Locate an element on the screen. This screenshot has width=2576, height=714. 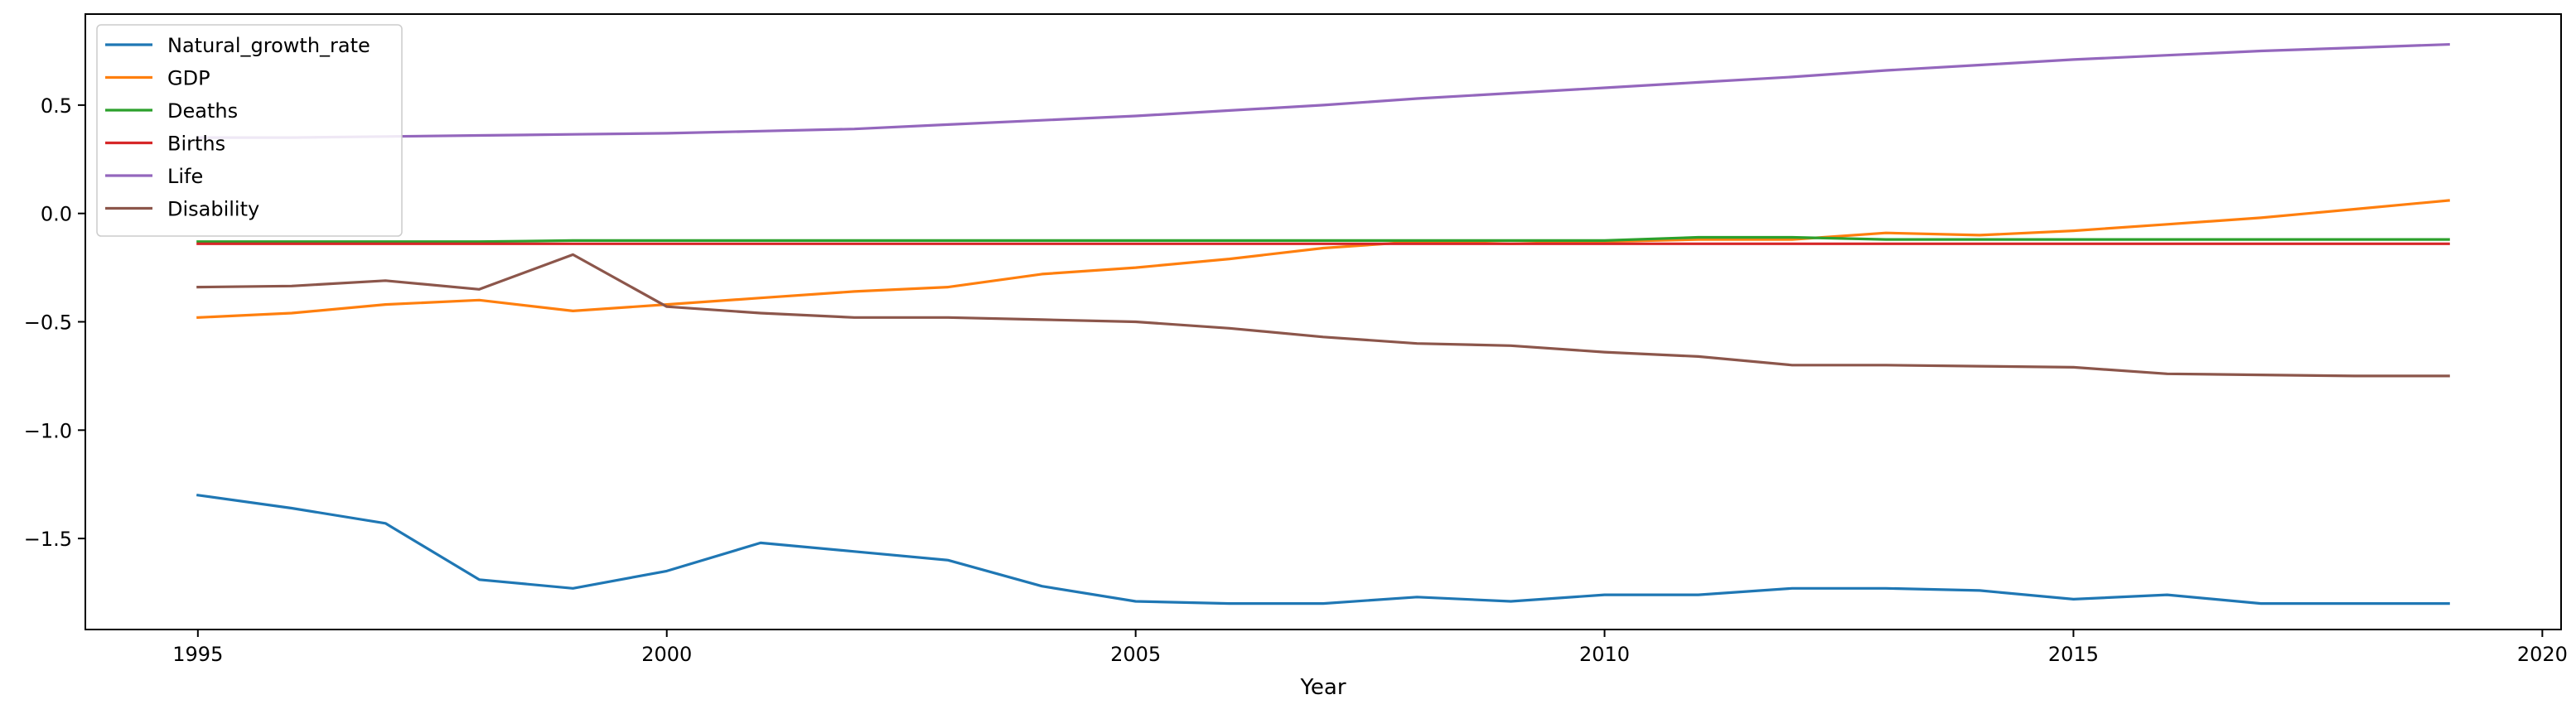
x-tick-label: 2000 is located at coordinates (666, 654).